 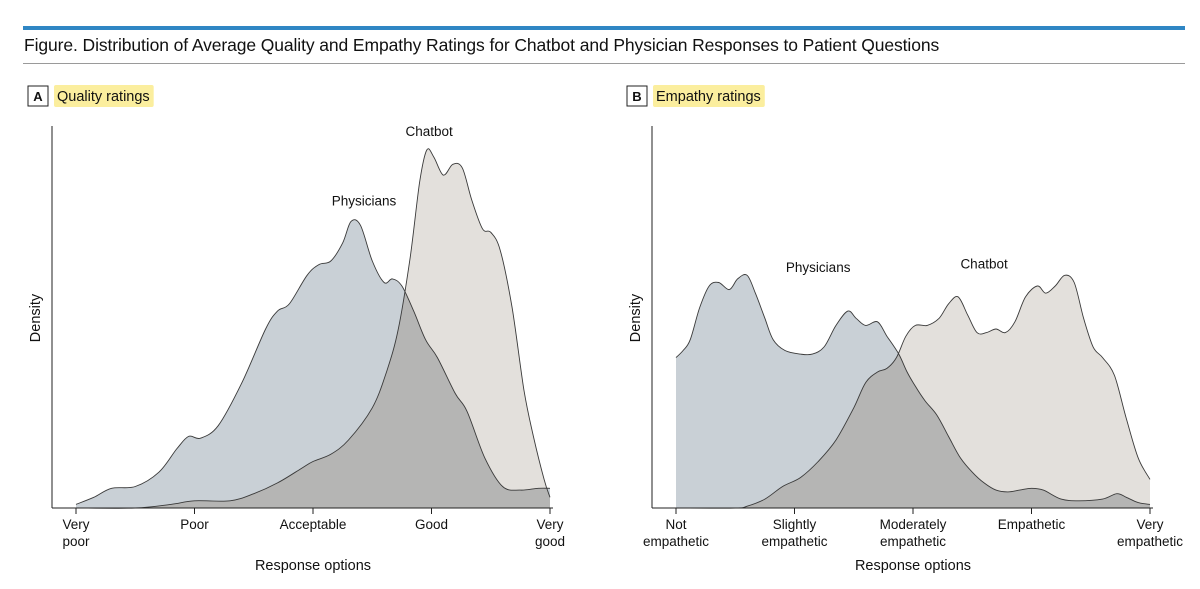 What do you see at coordinates (913, 524) in the screenshot?
I see `x-tick-label: Moderately` at bounding box center [913, 524].